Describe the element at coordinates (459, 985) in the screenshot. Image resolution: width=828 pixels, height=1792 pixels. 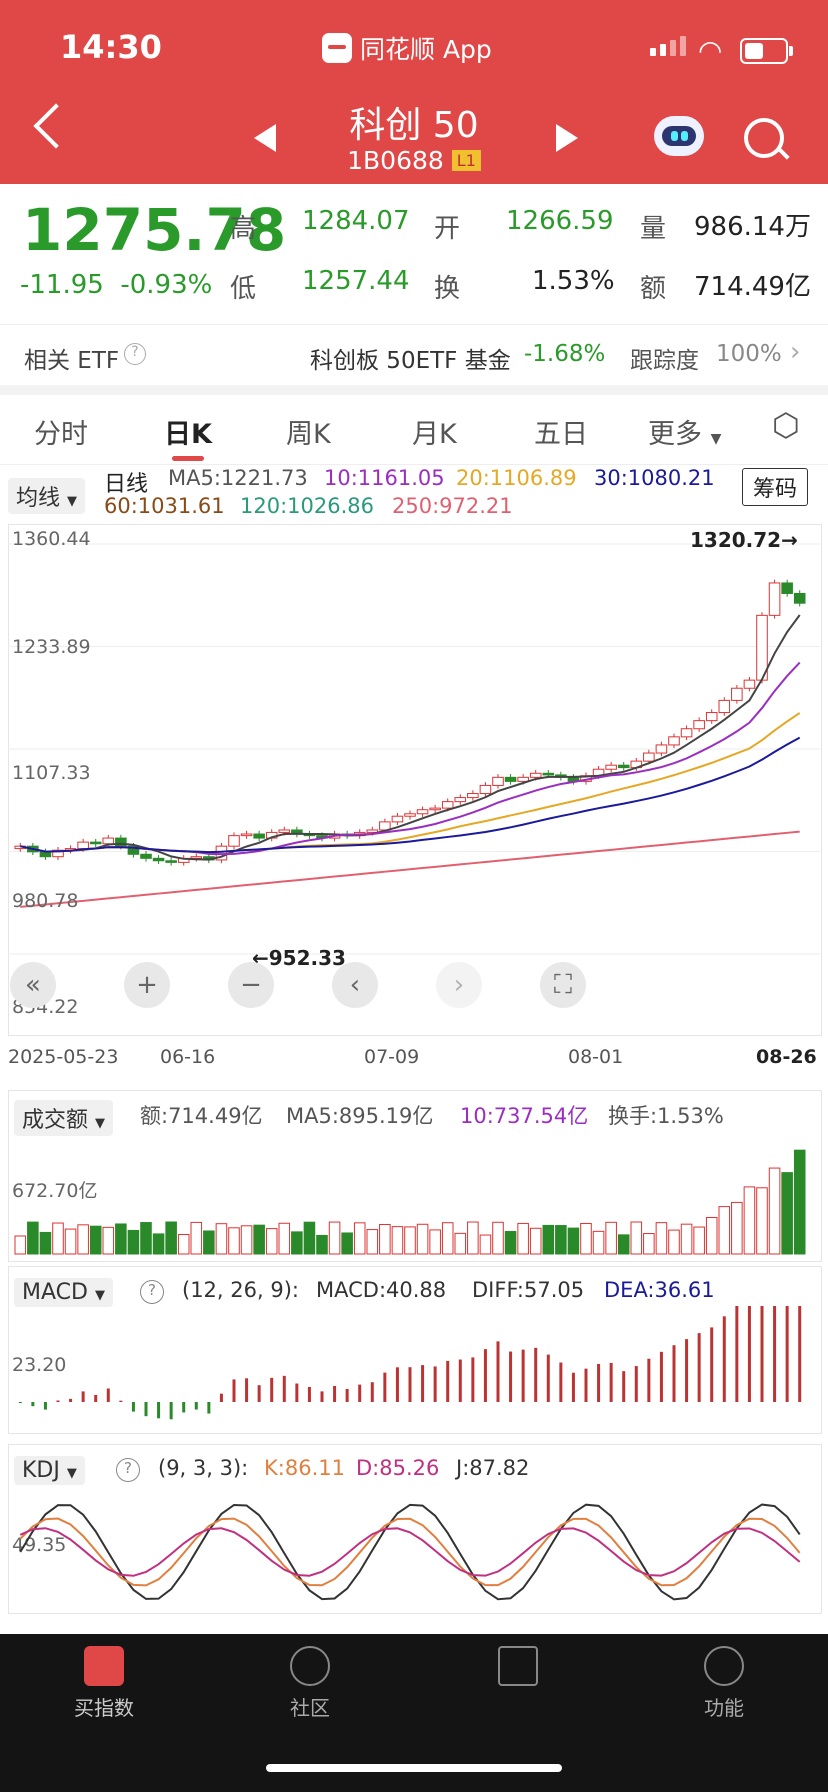
I see `scroll-right-icon: ›` at that location.